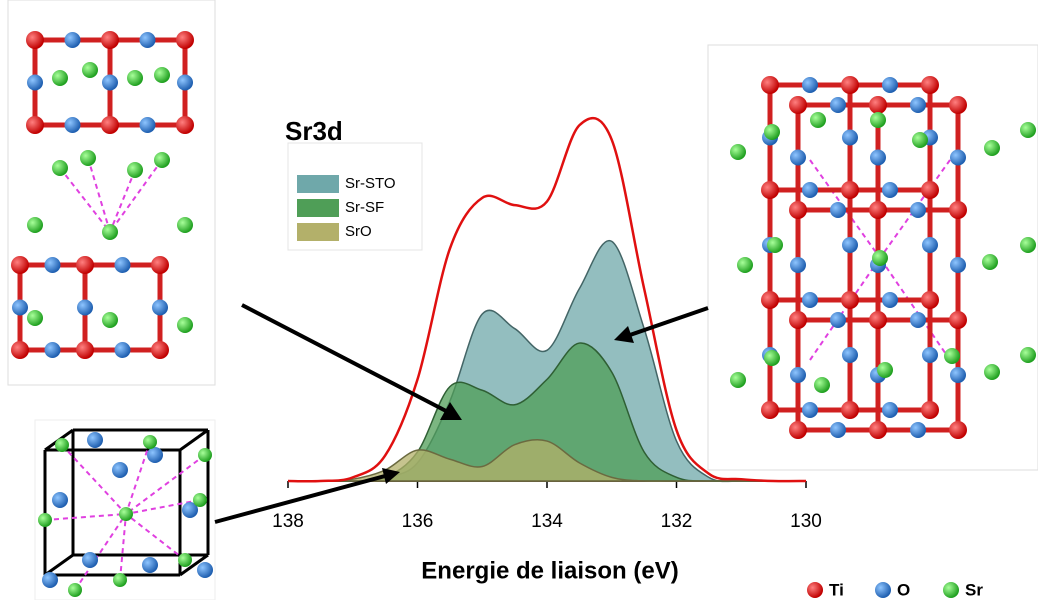 The height and width of the screenshot is (600, 1038). What do you see at coordinates (300, 499) in the screenshot?
I see `arrow` at bounding box center [300, 499].